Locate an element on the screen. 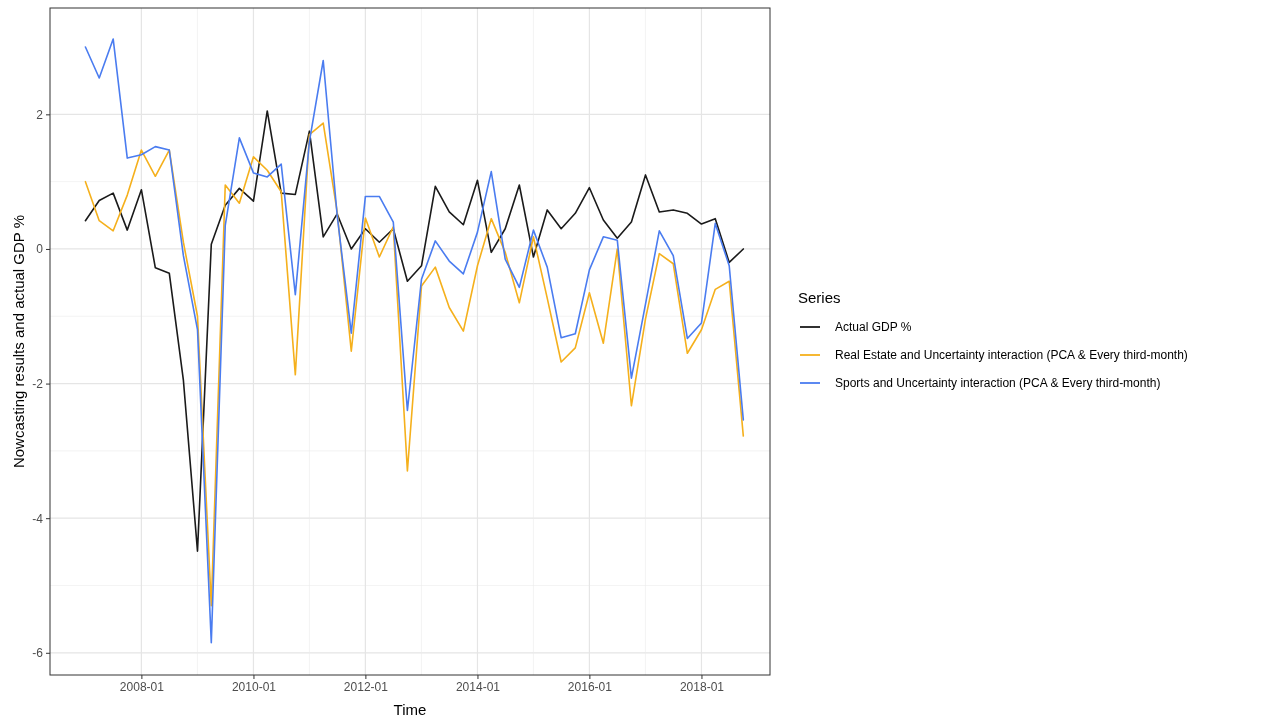  x-tick-label: 2018-01 is located at coordinates (702, 686).